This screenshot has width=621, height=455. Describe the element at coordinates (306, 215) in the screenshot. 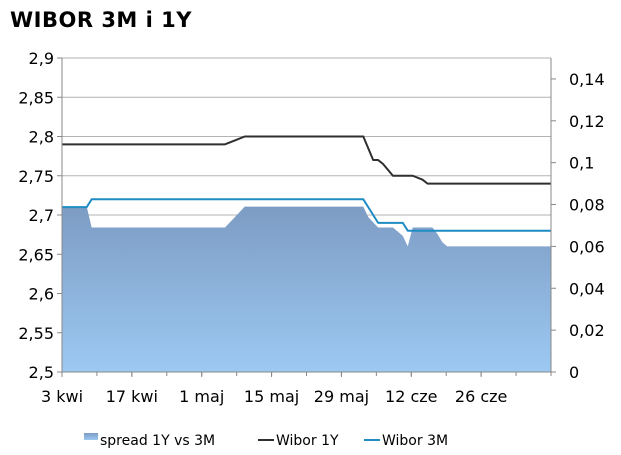

I see `wibor-3m-line` at that location.